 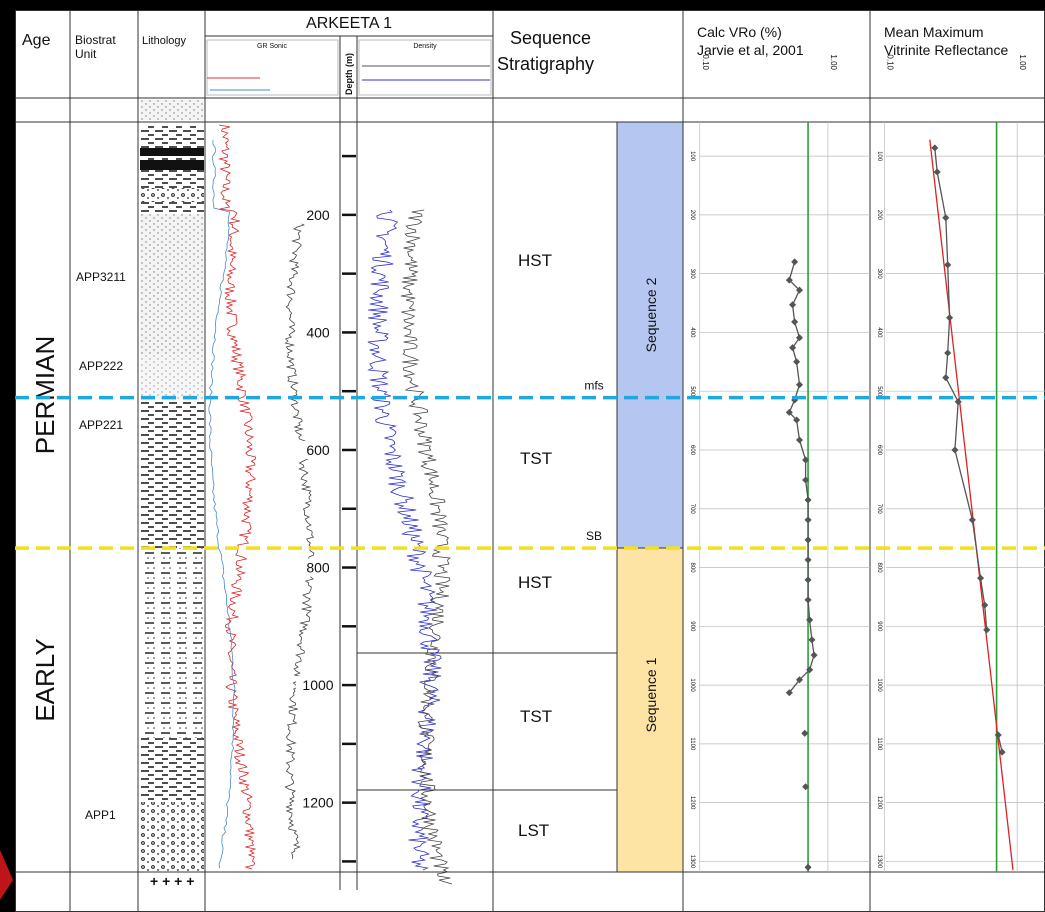 What do you see at coordinates (692, 626) in the screenshot?
I see `depth-tick-label: 900` at bounding box center [692, 626].